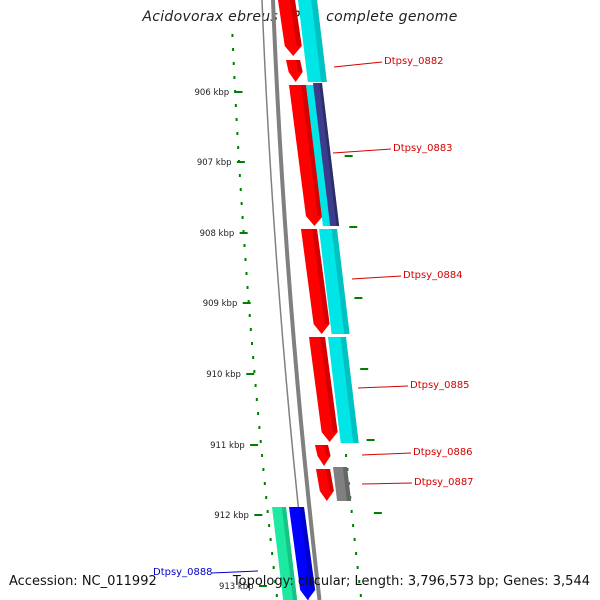 The height and width of the screenshot is (600, 600). Describe the element at coordinates (183, 572) in the screenshot. I see `gene-label-dtpsy_0888: Dtpsy_0888` at that location.